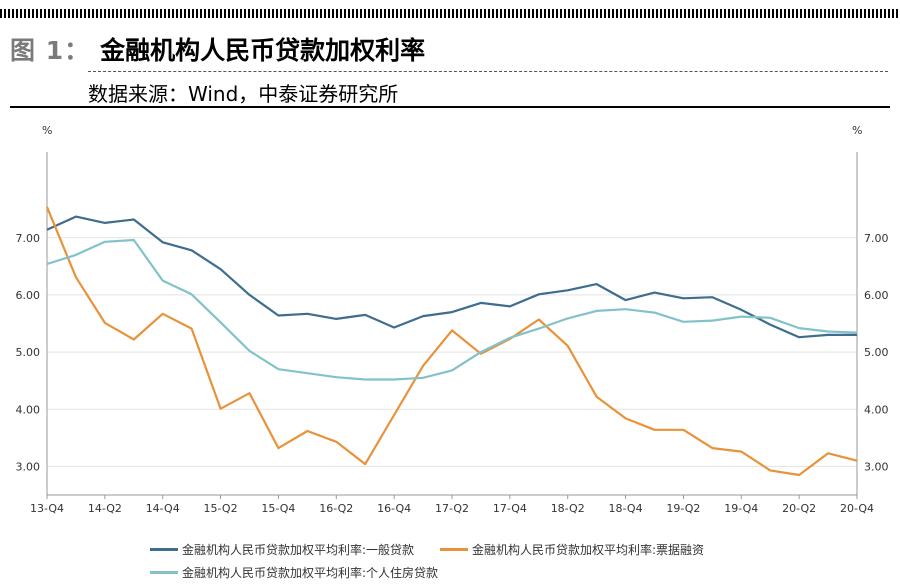 The width and height of the screenshot is (900, 588). What do you see at coordinates (683, 508) in the screenshot?
I see `x-tick-label: 19-Q2` at bounding box center [683, 508].